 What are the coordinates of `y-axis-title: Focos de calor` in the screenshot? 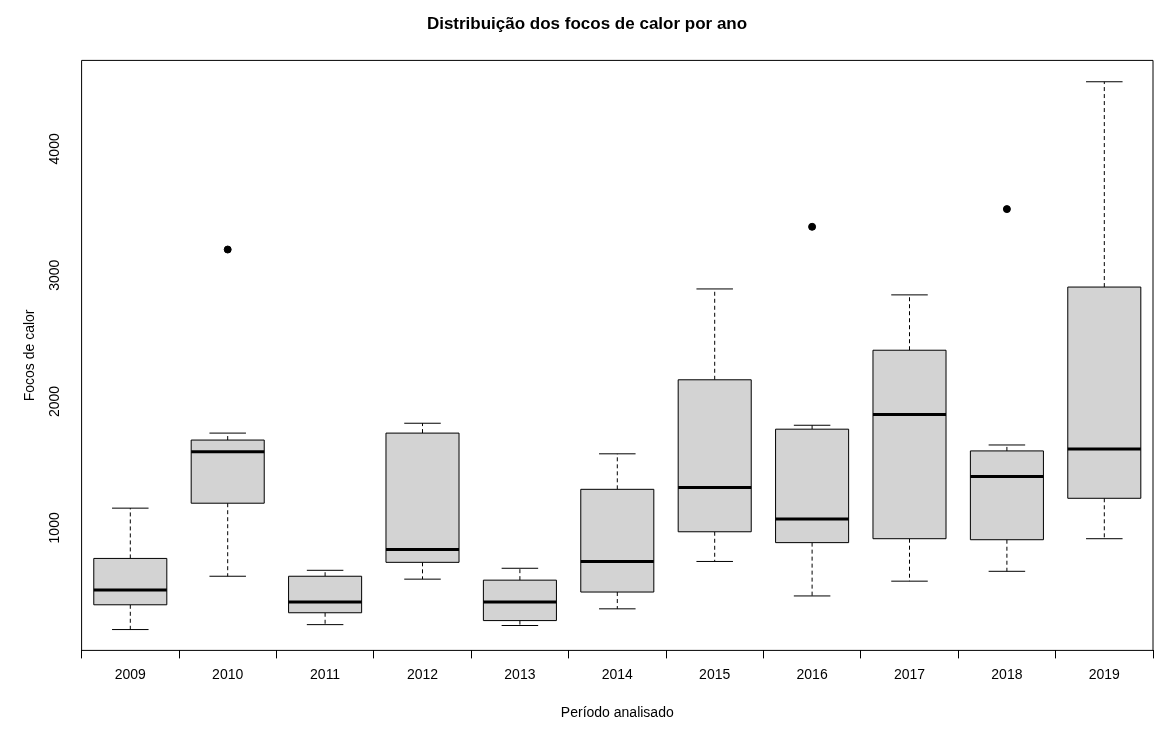 It's located at (29, 355).